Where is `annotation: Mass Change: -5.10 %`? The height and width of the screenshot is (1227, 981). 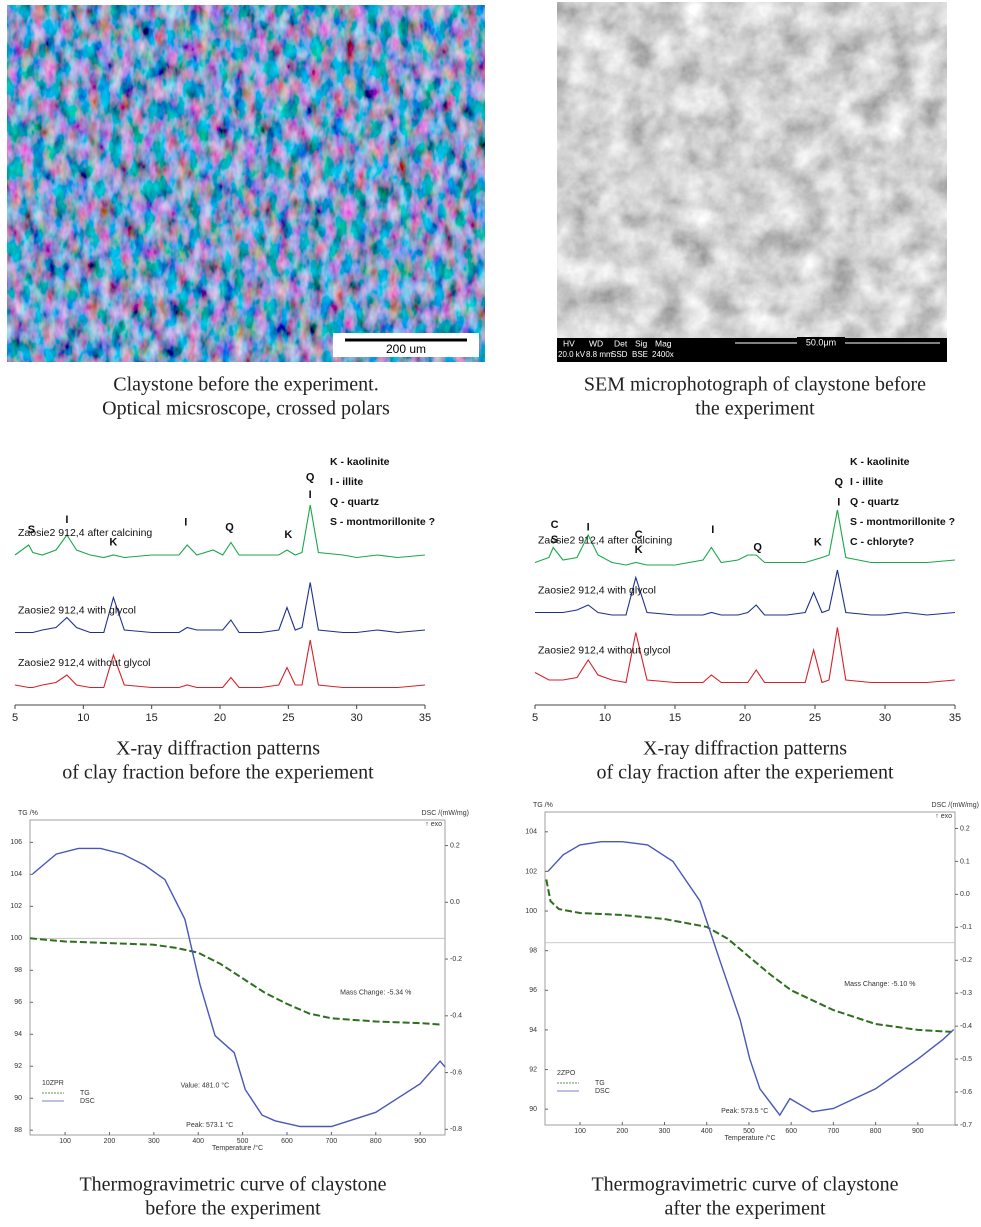
annotation: Mass Change: -5.10 % is located at coordinates (879, 984).